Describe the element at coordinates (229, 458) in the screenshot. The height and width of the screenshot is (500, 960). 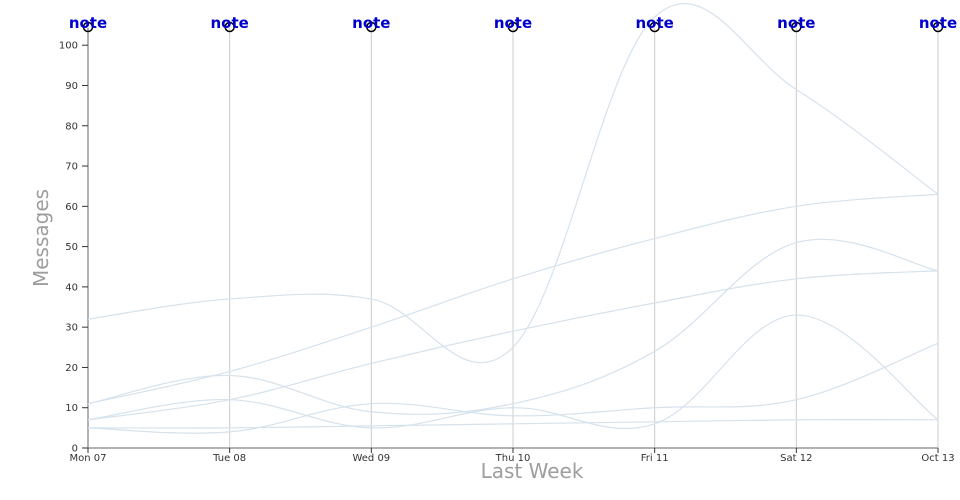
I see `x-tick-label: Tue 08` at that location.